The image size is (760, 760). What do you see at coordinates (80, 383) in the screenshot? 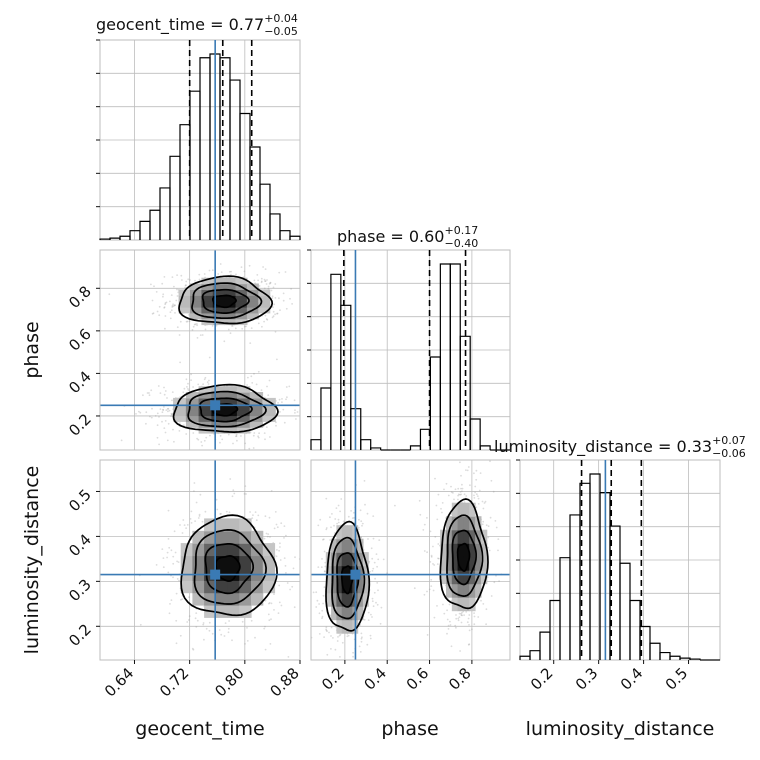
I see `y-tick-label-phase: 0.4` at bounding box center [80, 383].